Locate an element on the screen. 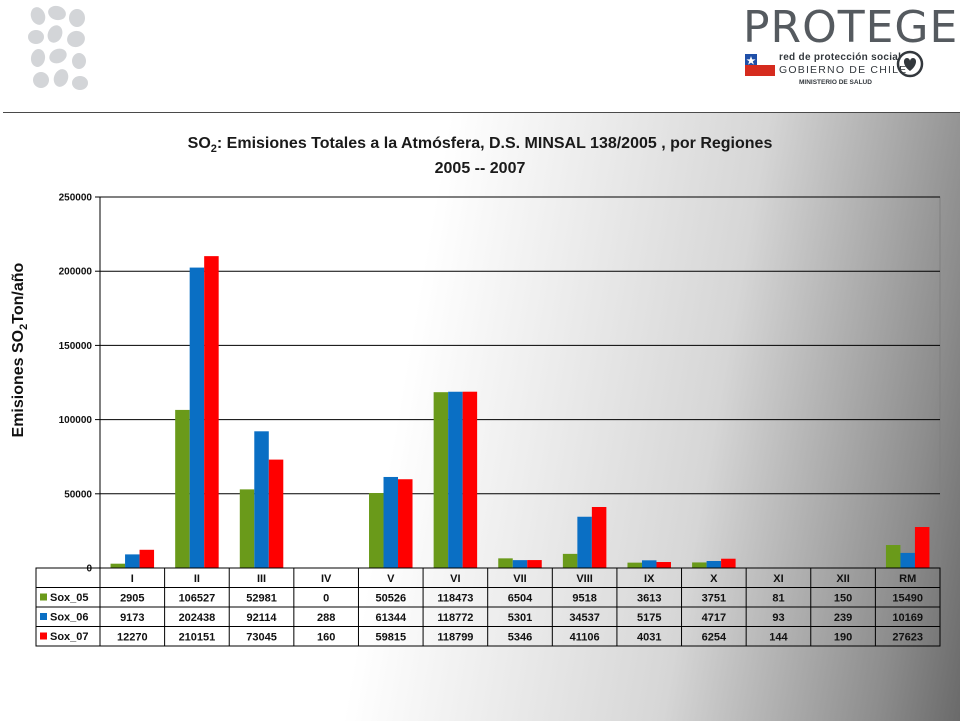 The image size is (960, 721). data-label: 81 is located at coordinates (778, 599).